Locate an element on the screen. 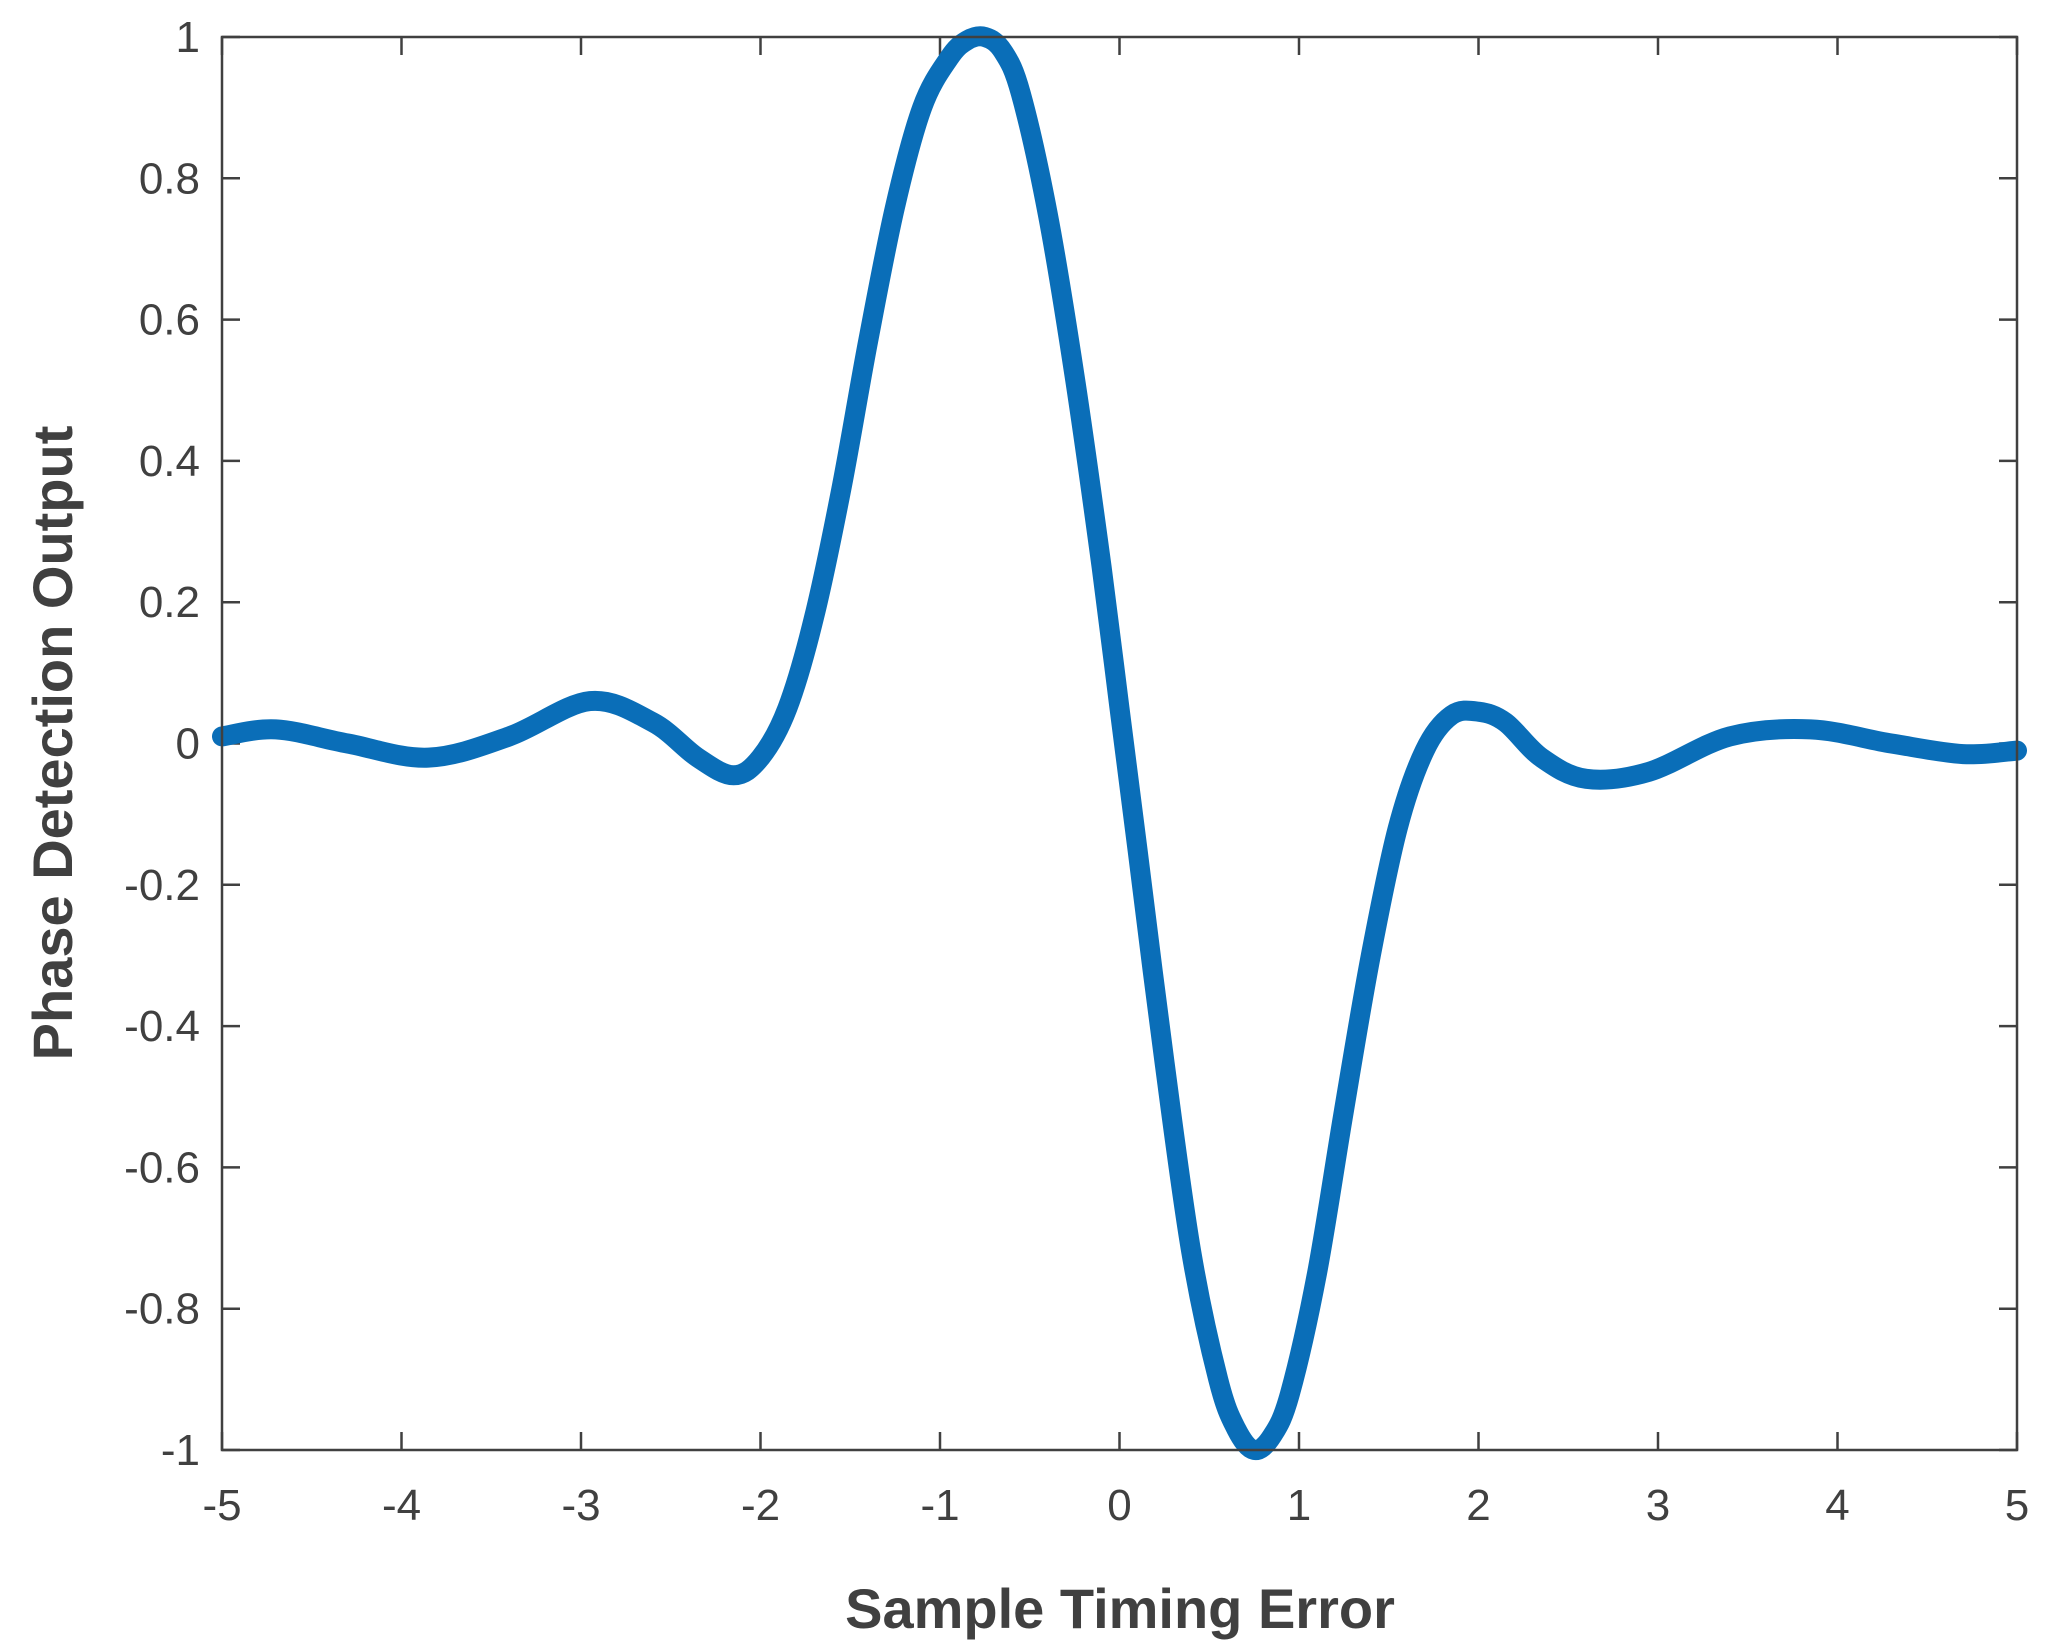 The image size is (2045, 1647). y-tick-label: -0.8 is located at coordinates (162, 1309).